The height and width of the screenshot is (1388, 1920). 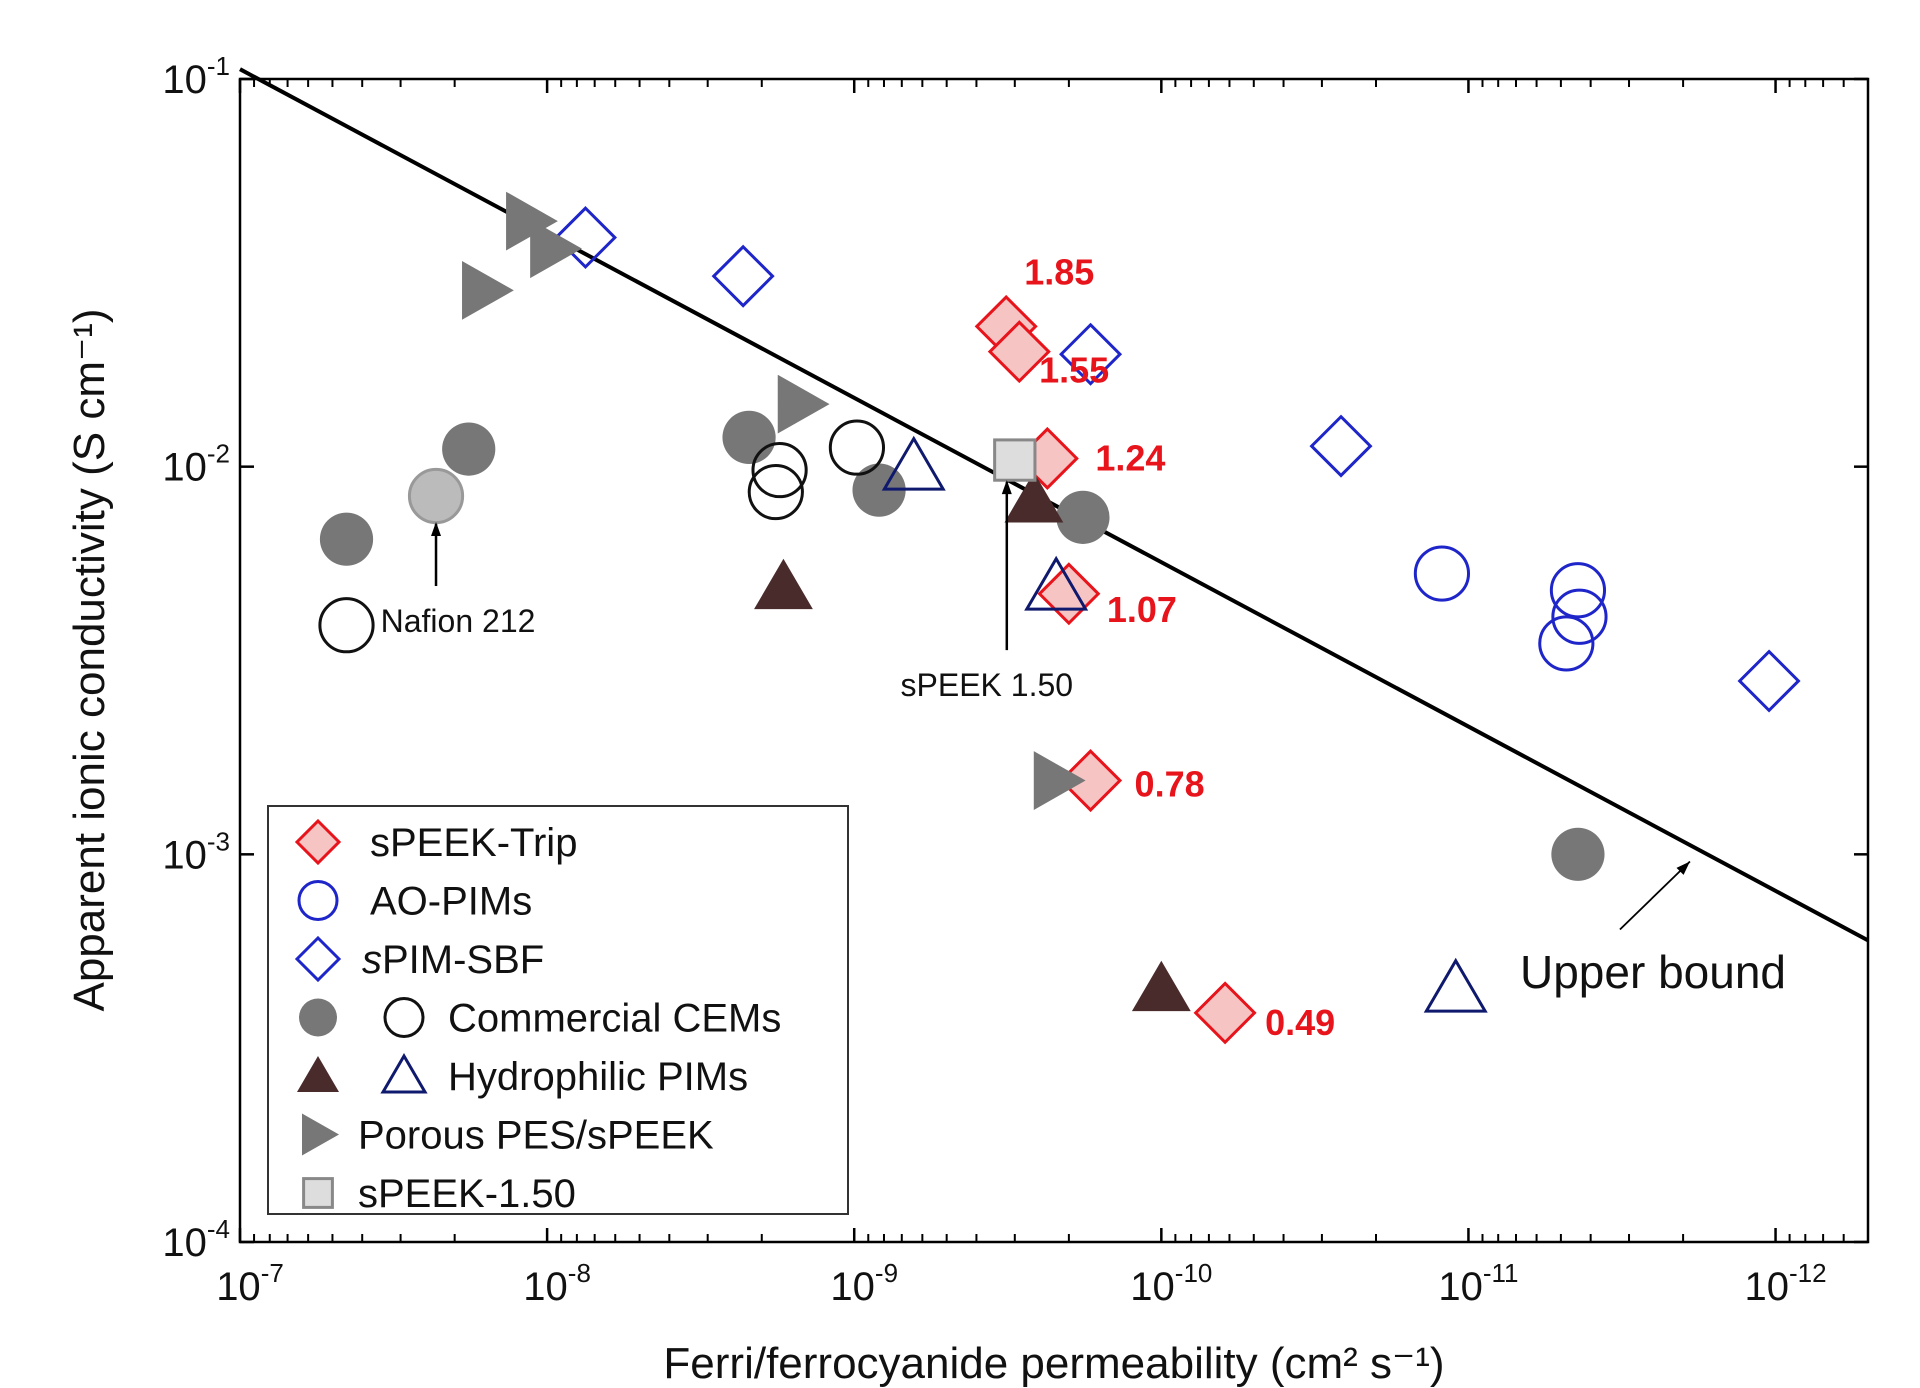 I want to click on value-label: 1.55, so click(x=1074, y=369).